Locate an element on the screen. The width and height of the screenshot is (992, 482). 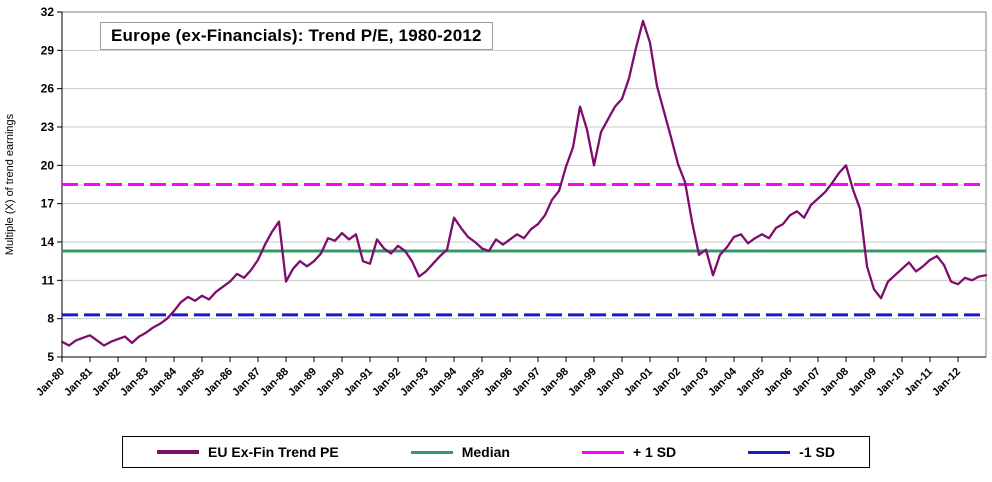
legend-item-median: Median is located at coordinates (460, 452).